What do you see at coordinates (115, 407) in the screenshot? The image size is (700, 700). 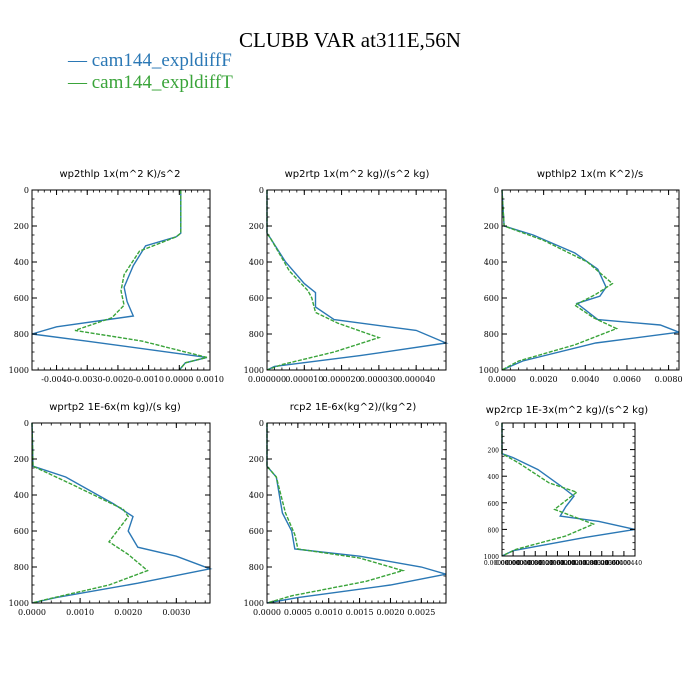 I see `plot-title: wprtp2 1E-6x(m kg)/(s kg)` at bounding box center [115, 407].